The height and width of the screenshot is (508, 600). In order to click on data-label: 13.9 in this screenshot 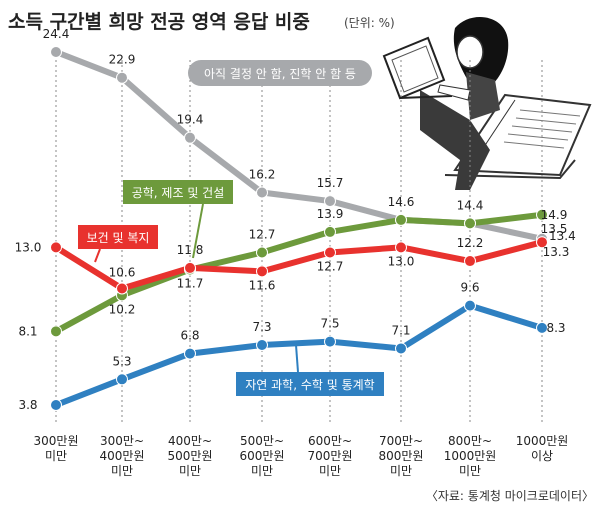, I will do `click(330, 214)`.